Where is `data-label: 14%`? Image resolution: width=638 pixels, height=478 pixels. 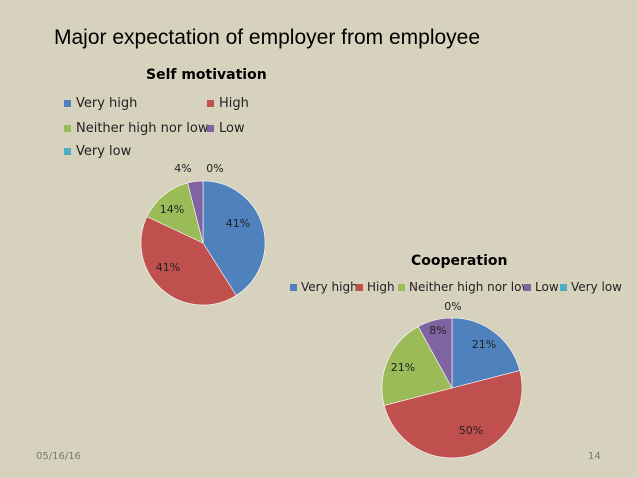
data-label: 14% is located at coordinates (172, 209).